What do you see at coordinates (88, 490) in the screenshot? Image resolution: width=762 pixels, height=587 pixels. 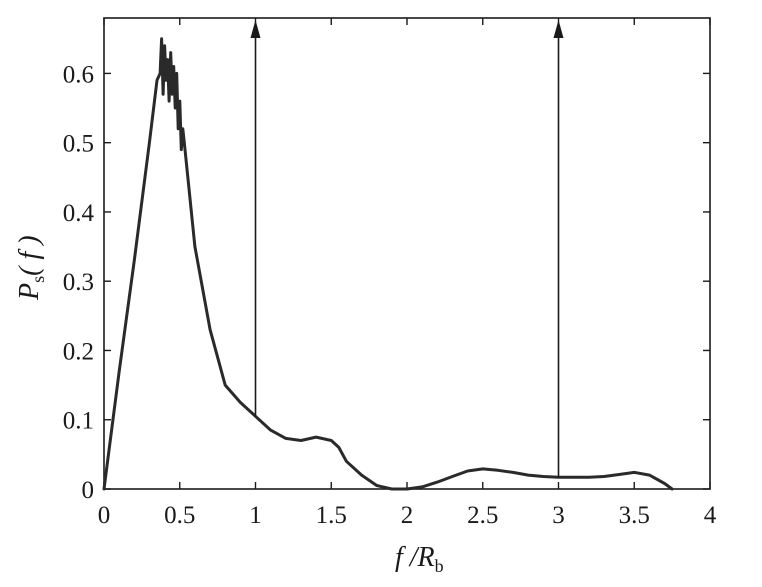 I see `y-tick-label: 0` at bounding box center [88, 490].